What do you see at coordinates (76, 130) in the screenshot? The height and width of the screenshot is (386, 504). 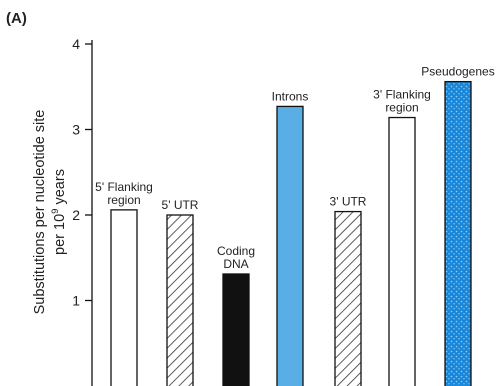 I see `y-tick-label: 3` at bounding box center [76, 130].